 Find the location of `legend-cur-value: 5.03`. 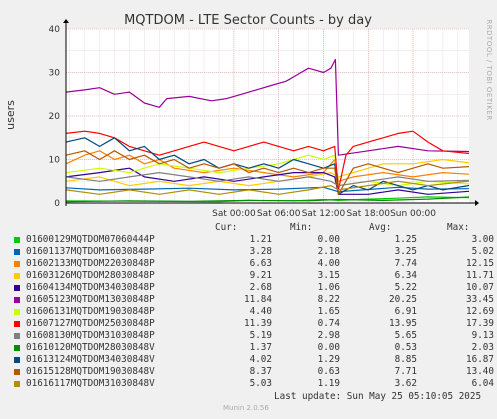

legend-cur-value: 5.03 is located at coordinates (260, 383).